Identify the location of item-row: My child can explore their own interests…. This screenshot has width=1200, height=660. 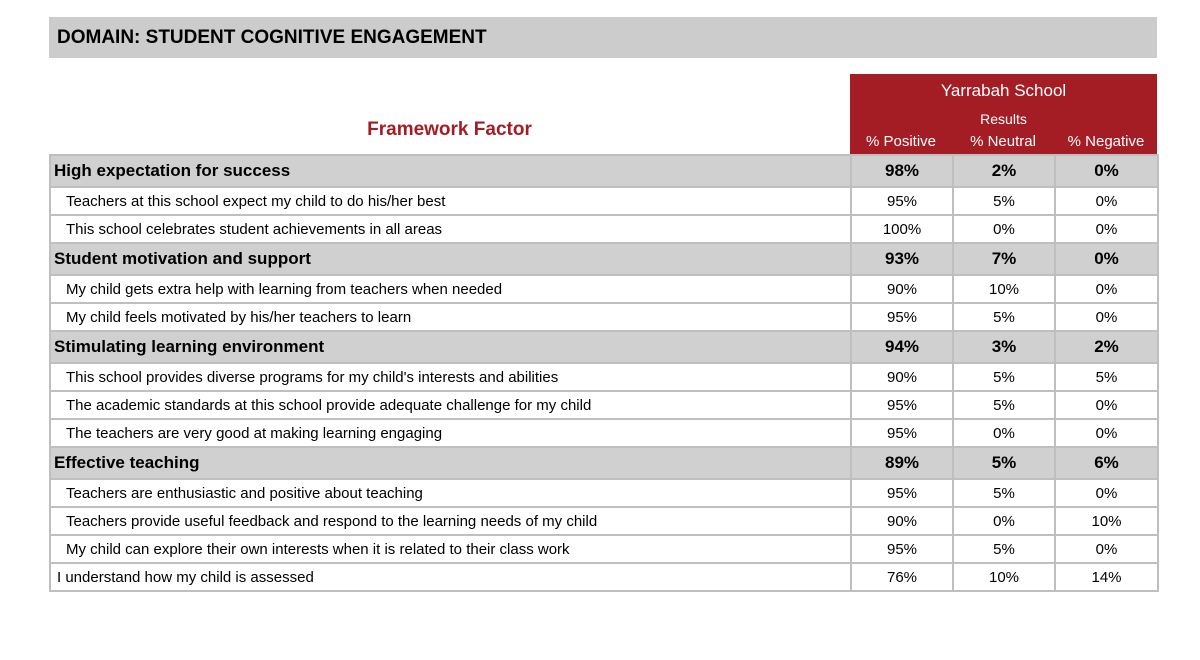
(604, 549).